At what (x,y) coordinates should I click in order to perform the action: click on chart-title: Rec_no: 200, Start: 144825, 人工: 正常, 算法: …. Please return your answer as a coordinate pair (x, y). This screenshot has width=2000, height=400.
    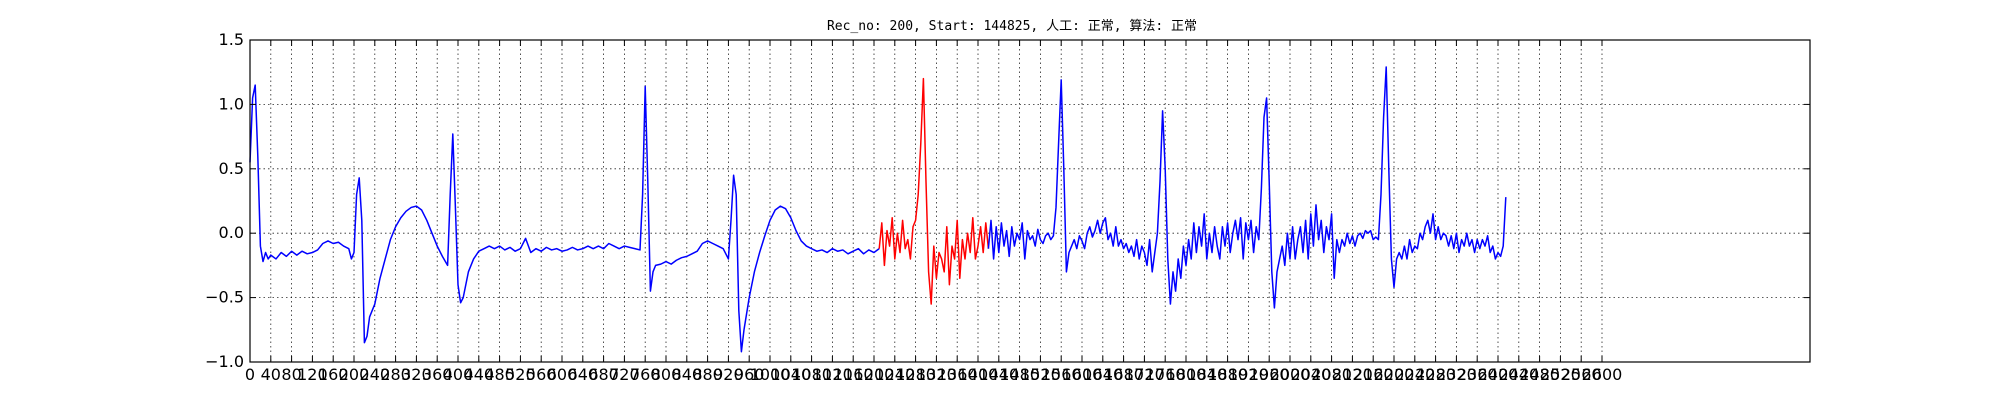
    Looking at the image, I should click on (1012, 26).